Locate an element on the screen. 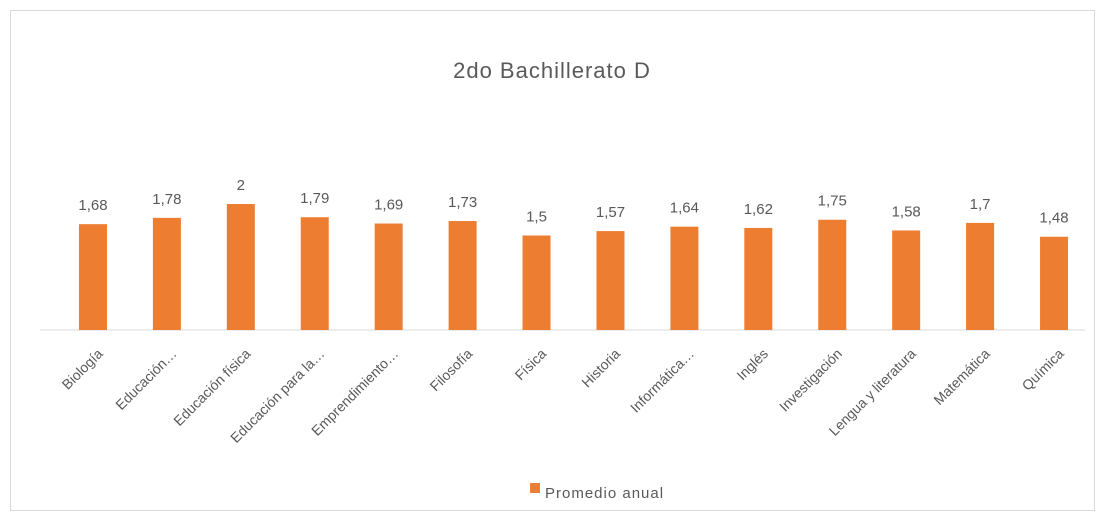  data-label: 1,7 is located at coordinates (980, 204).